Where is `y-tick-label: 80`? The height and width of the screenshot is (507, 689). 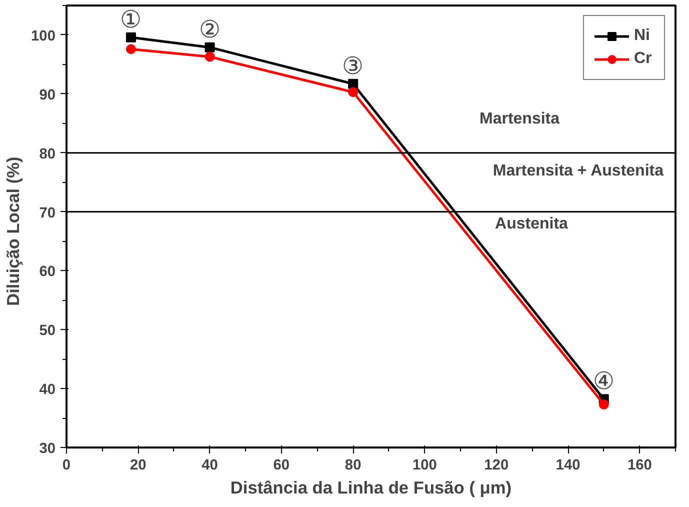 y-tick-label: 80 is located at coordinates (47, 154).